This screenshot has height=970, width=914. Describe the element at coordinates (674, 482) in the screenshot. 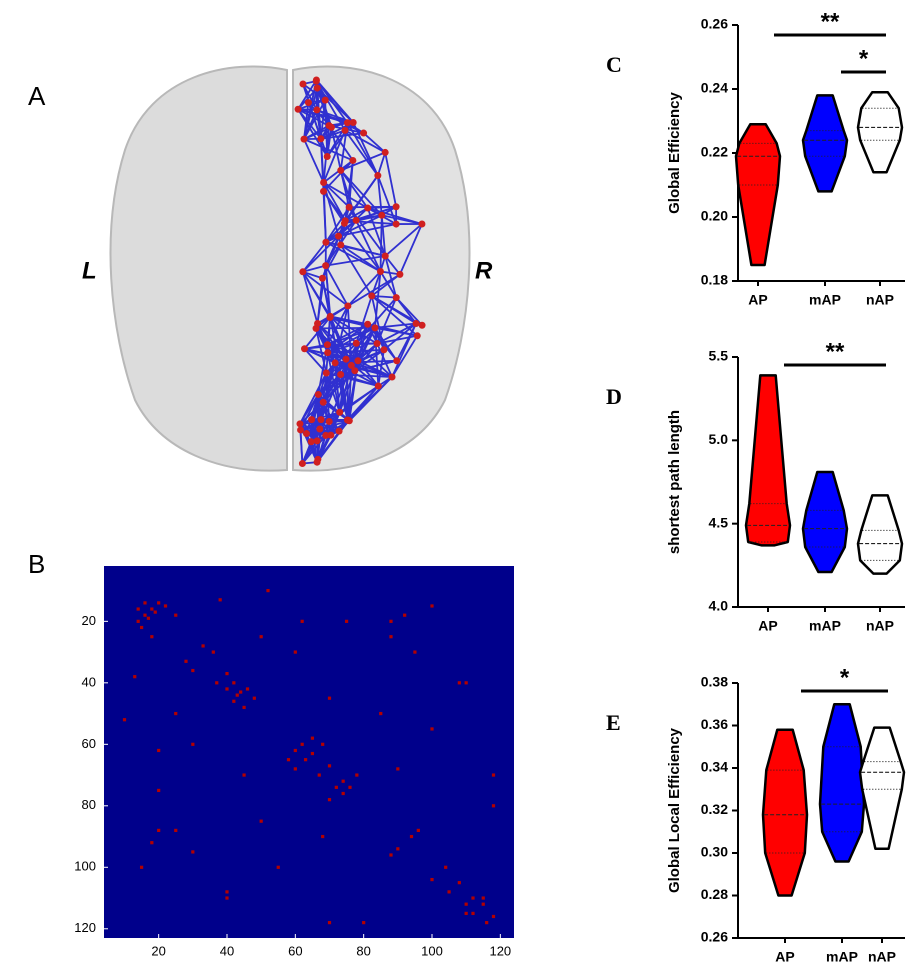

I see `y-axis-title: shortest path length` at that location.